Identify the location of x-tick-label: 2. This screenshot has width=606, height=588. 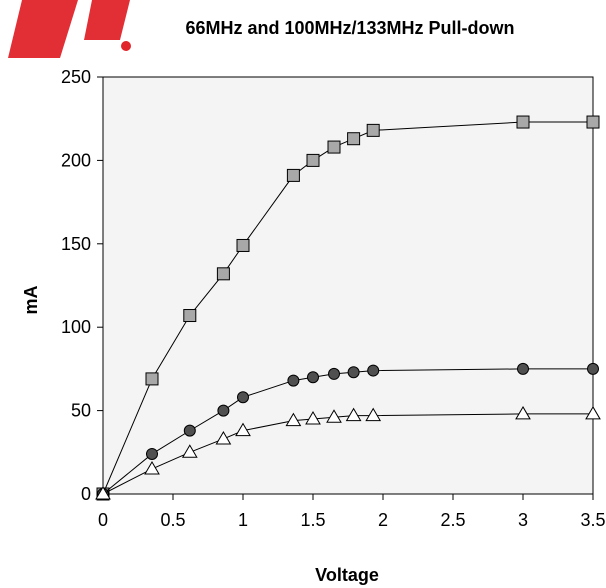
(383, 520).